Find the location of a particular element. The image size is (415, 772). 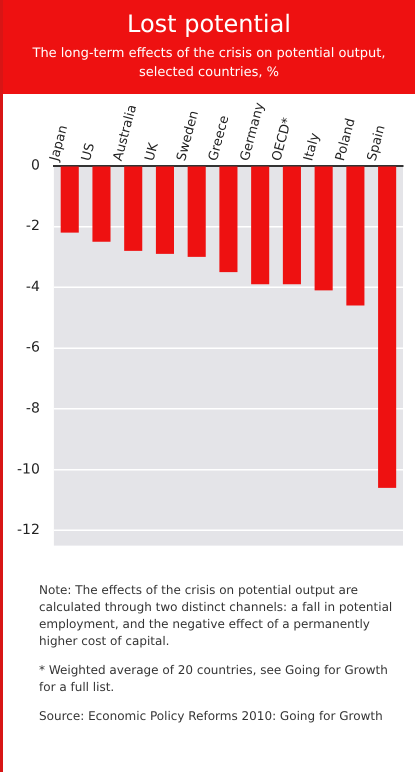

chart-title: Lost potential is located at coordinates (209, 24).